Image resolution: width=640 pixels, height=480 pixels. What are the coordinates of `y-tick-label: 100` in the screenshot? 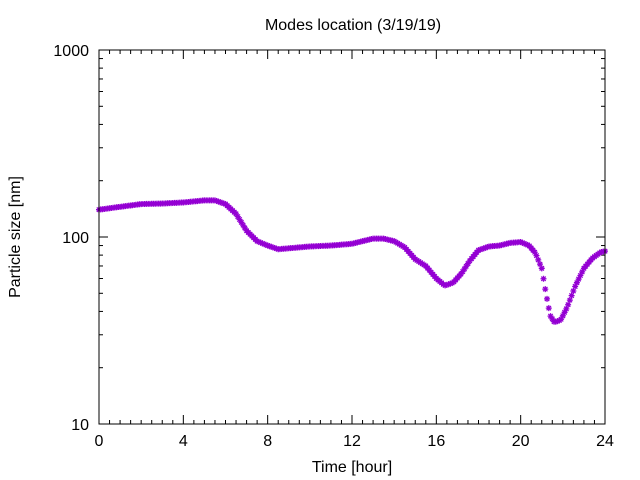 It's located at (75, 238).